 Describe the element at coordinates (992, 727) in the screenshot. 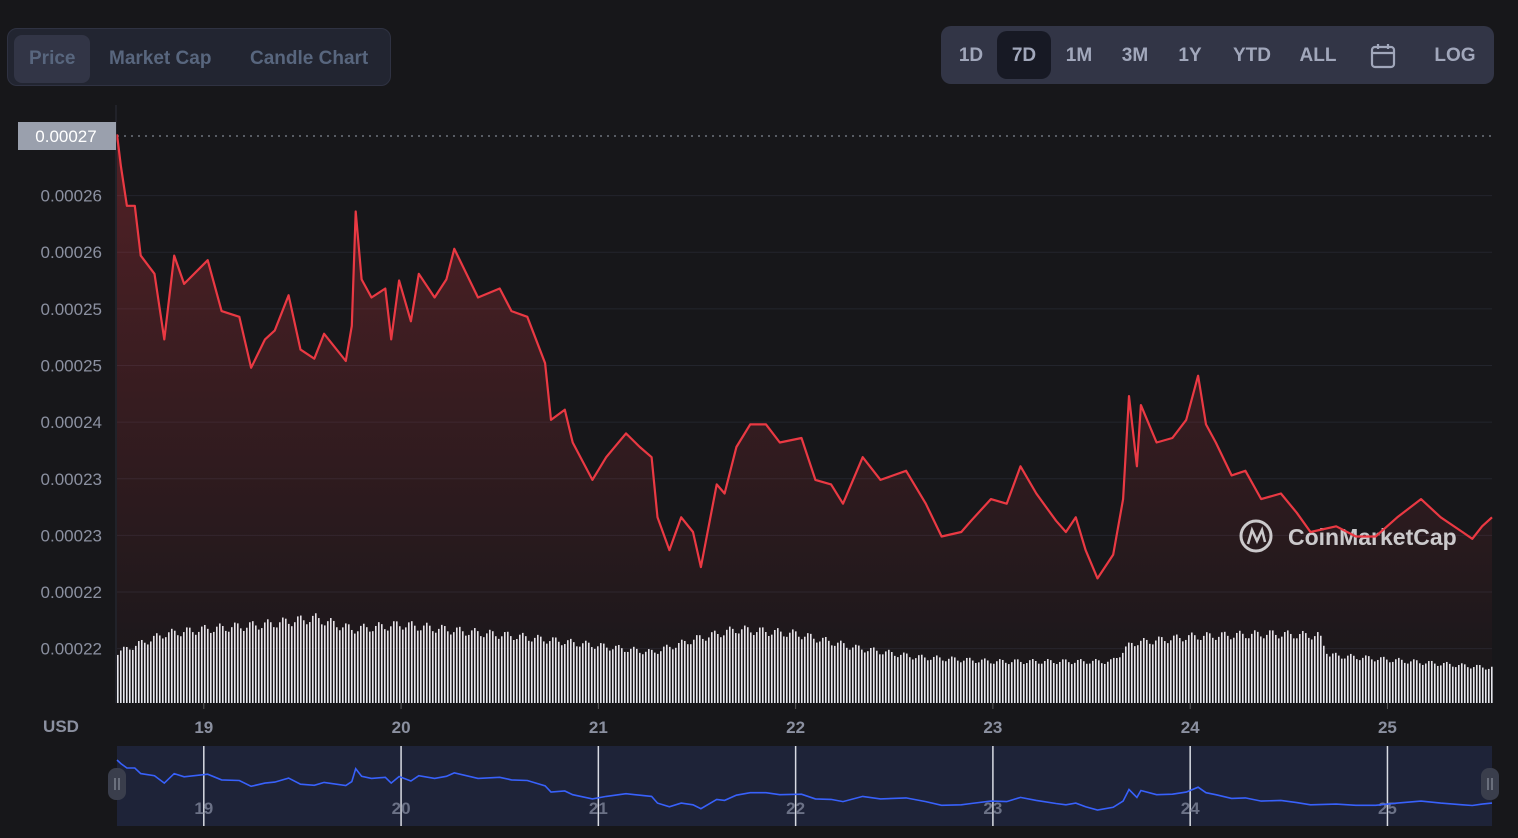

I see `x-tick-label: 23` at that location.